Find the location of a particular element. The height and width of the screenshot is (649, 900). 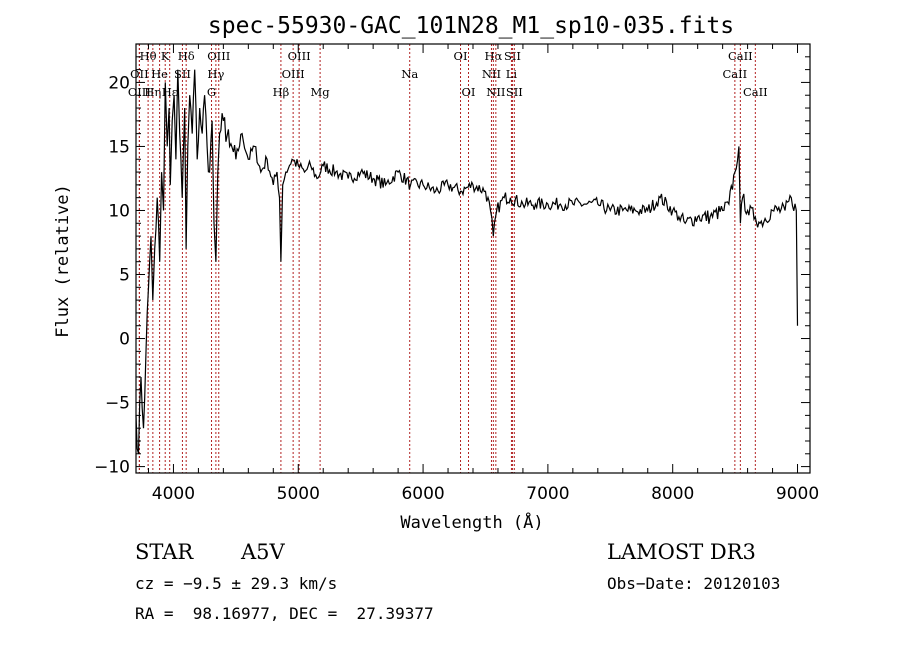

line-label-9: Hγ is located at coordinates (215, 74).